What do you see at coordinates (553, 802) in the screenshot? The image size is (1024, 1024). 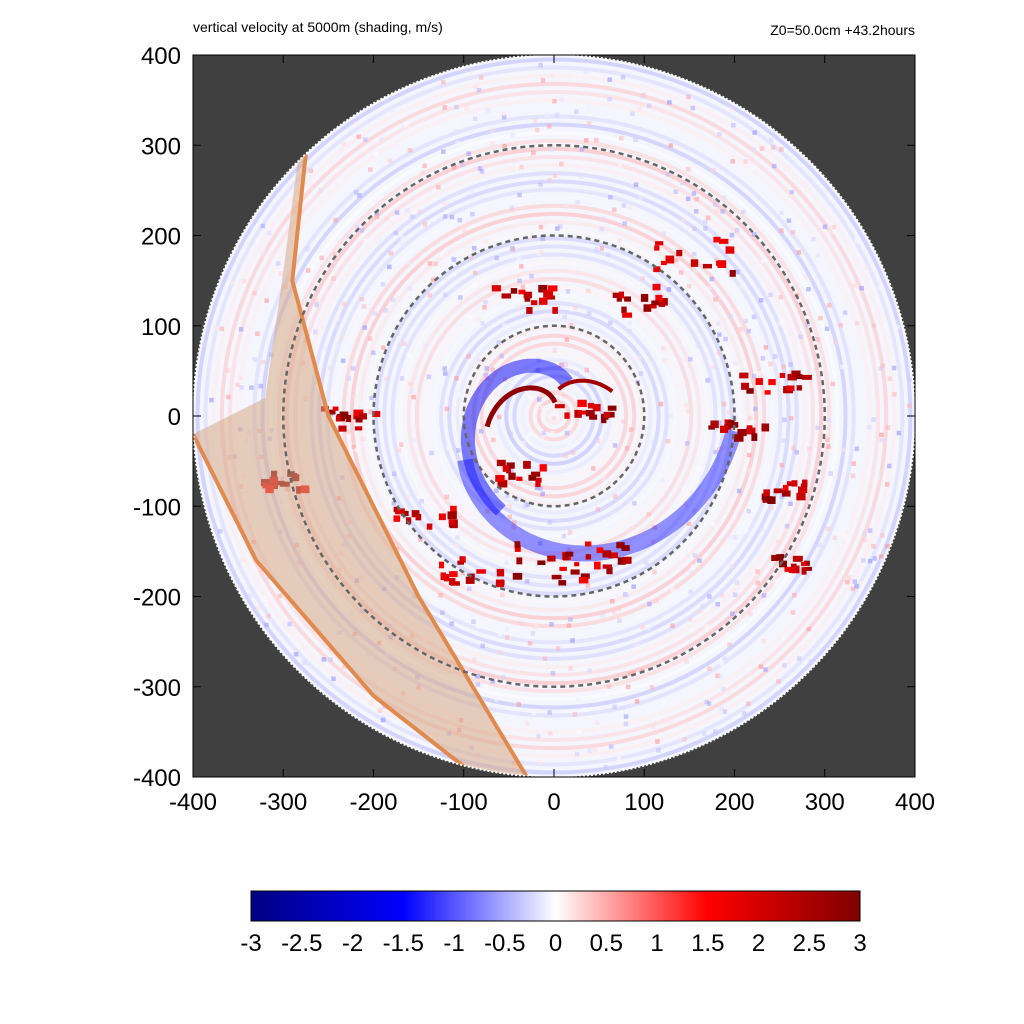 I see `x-tick-label: 0` at bounding box center [553, 802].